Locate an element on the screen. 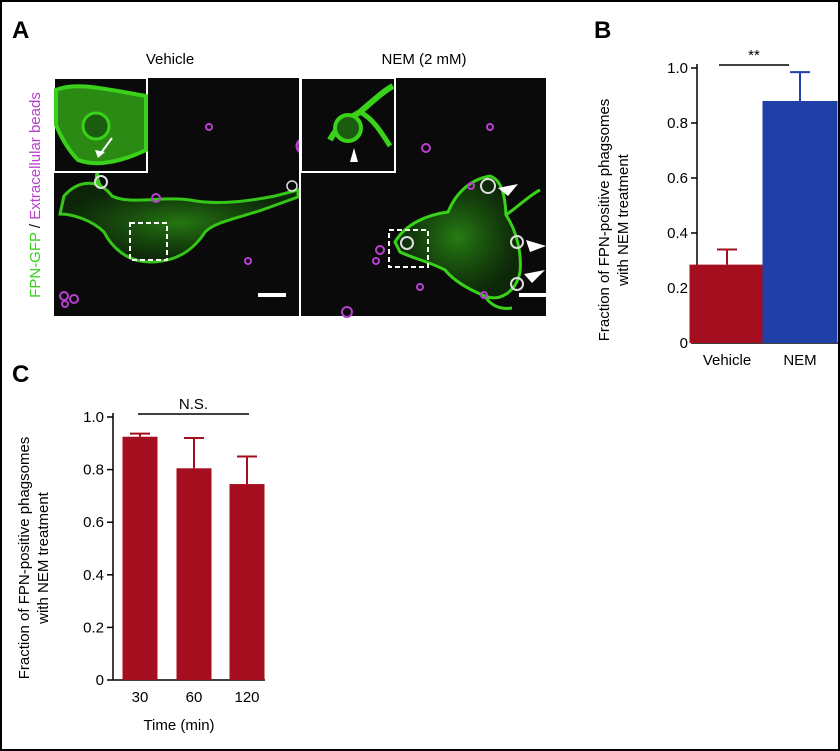 The image size is (840, 751). x-tick-label: 30 is located at coordinates (140, 697).